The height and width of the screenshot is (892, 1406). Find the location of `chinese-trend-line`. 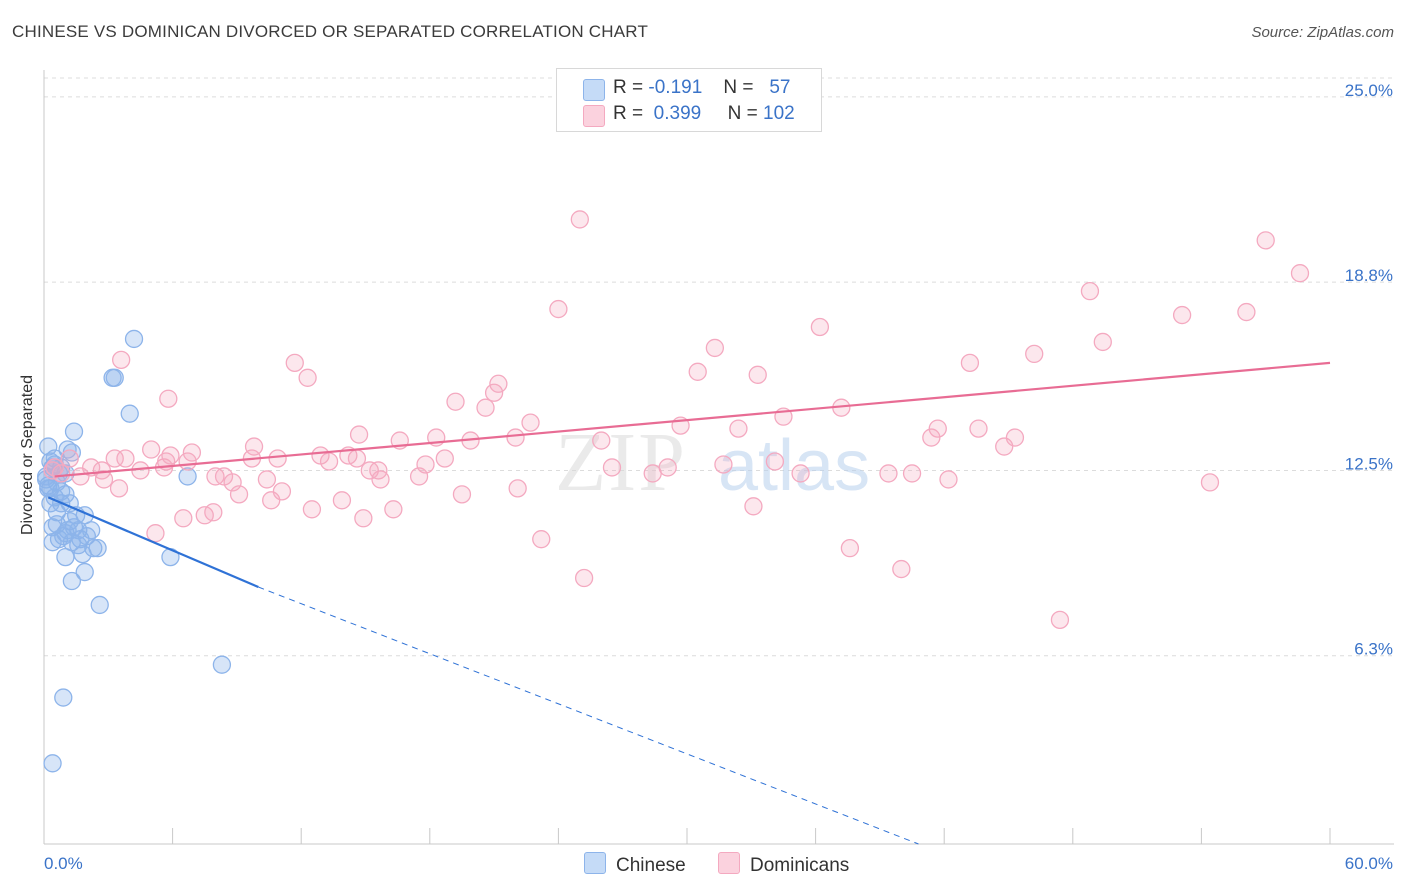

chinese-trend-line is located at coordinates (153, 542).